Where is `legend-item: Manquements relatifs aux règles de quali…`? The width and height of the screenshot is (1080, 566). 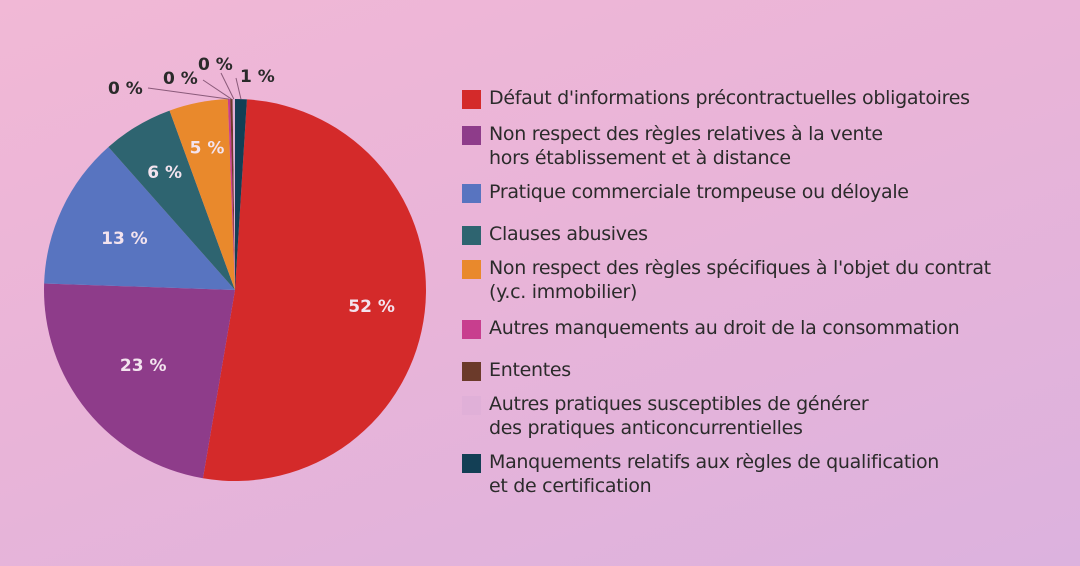
legend-item: Manquements relatifs aux règles de quali… is located at coordinates (700, 474).